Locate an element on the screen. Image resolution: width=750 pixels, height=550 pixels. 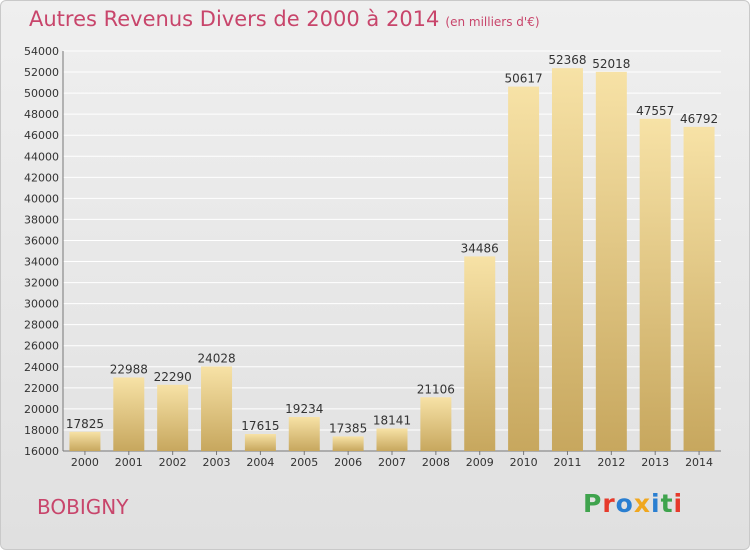
x-tick-label: 2007 is located at coordinates (392, 462).